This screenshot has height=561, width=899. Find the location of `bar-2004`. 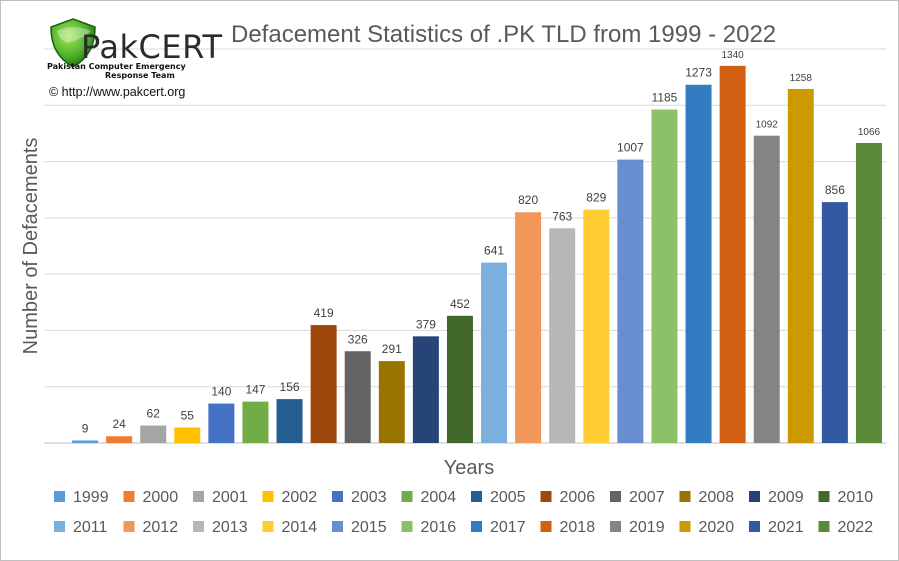

bar-2004 is located at coordinates (255, 422).